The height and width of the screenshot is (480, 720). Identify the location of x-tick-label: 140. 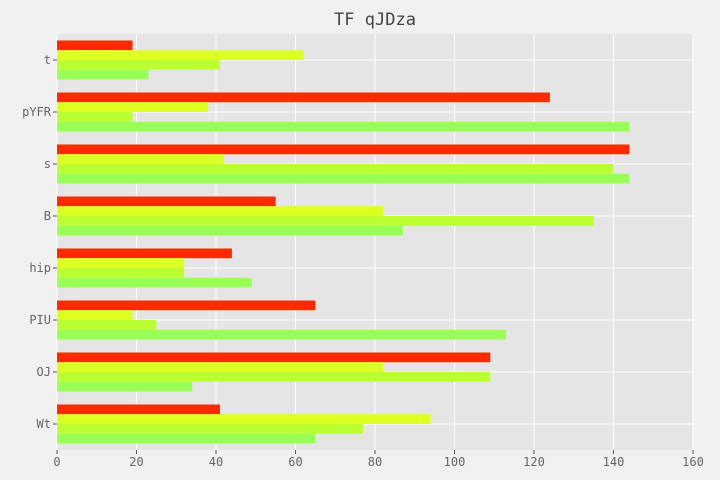
(614, 462).